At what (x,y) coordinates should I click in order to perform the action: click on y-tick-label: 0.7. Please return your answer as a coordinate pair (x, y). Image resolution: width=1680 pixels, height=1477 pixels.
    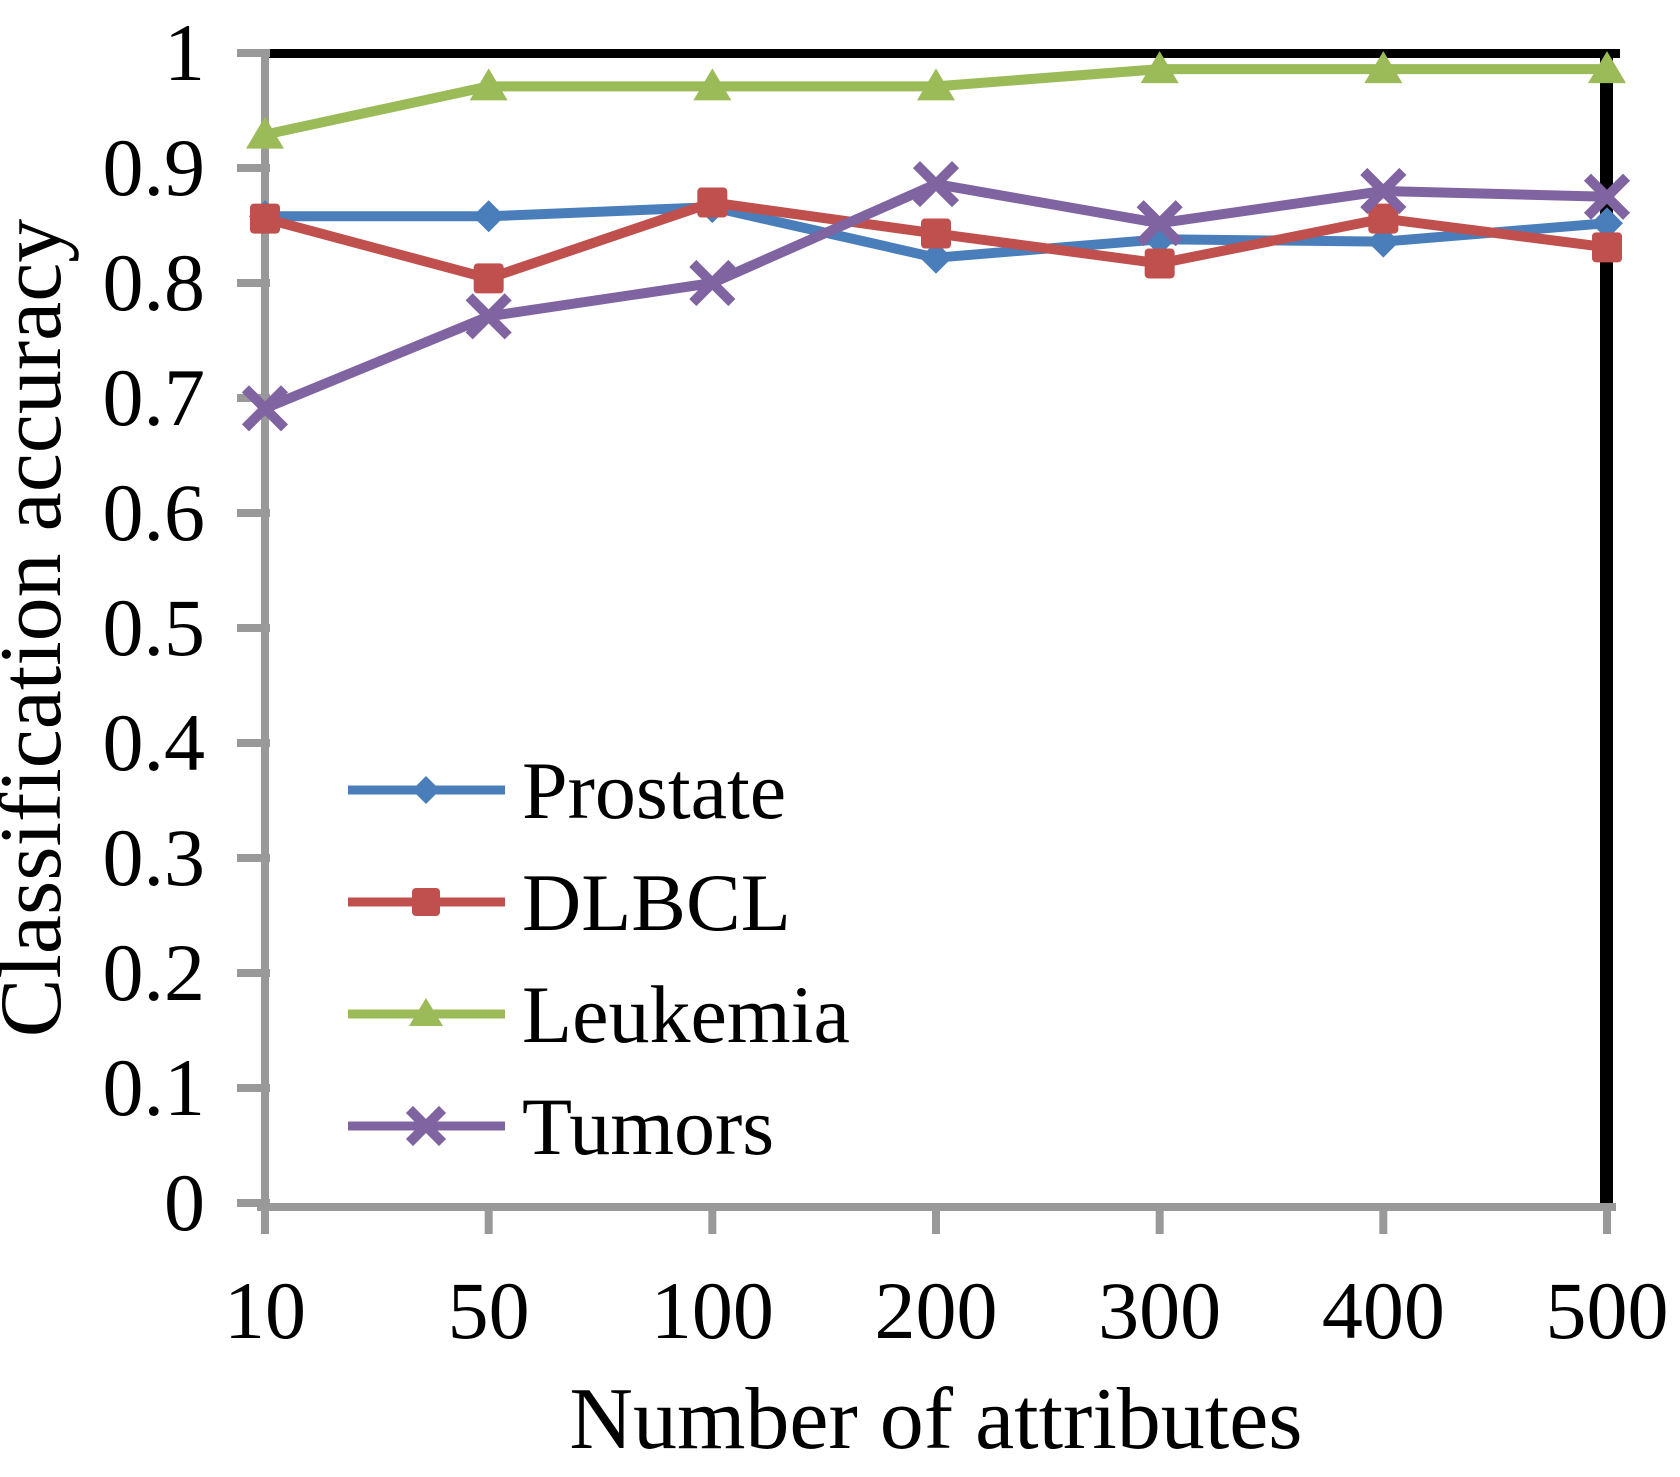
    Looking at the image, I should click on (154, 397).